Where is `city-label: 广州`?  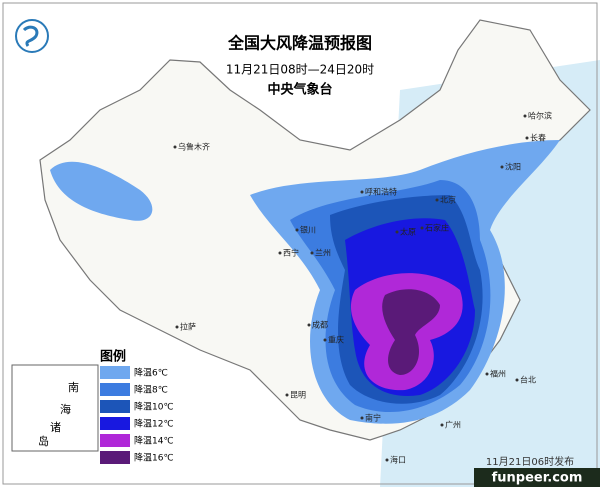 city-label: 广州 is located at coordinates (453, 425).